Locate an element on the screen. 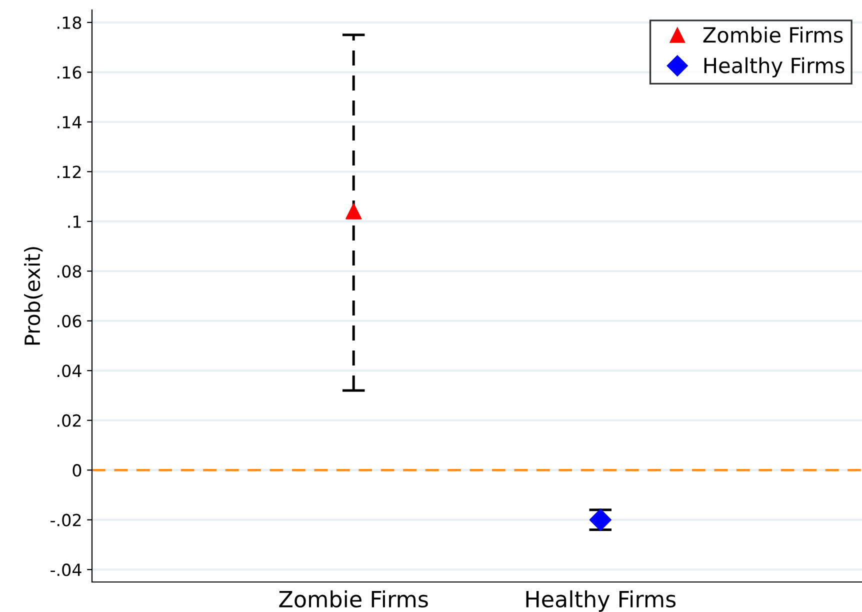 The image size is (862, 612). y-axis-title: Prob(exit) is located at coordinates (33, 296).